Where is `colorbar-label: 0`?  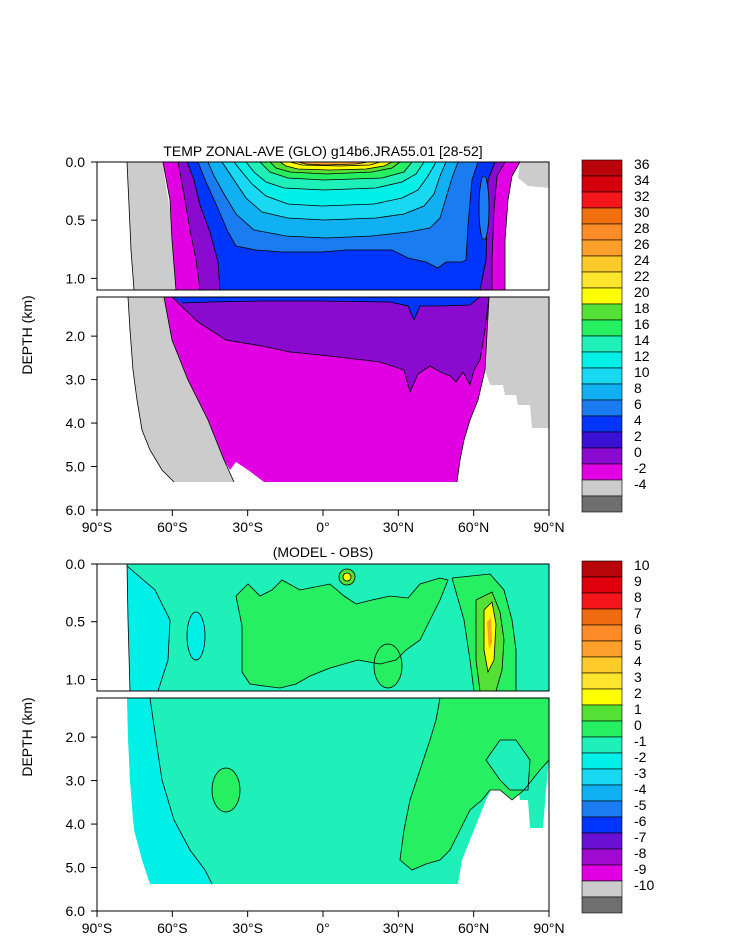
colorbar-label: 0 is located at coordinates (638, 452).